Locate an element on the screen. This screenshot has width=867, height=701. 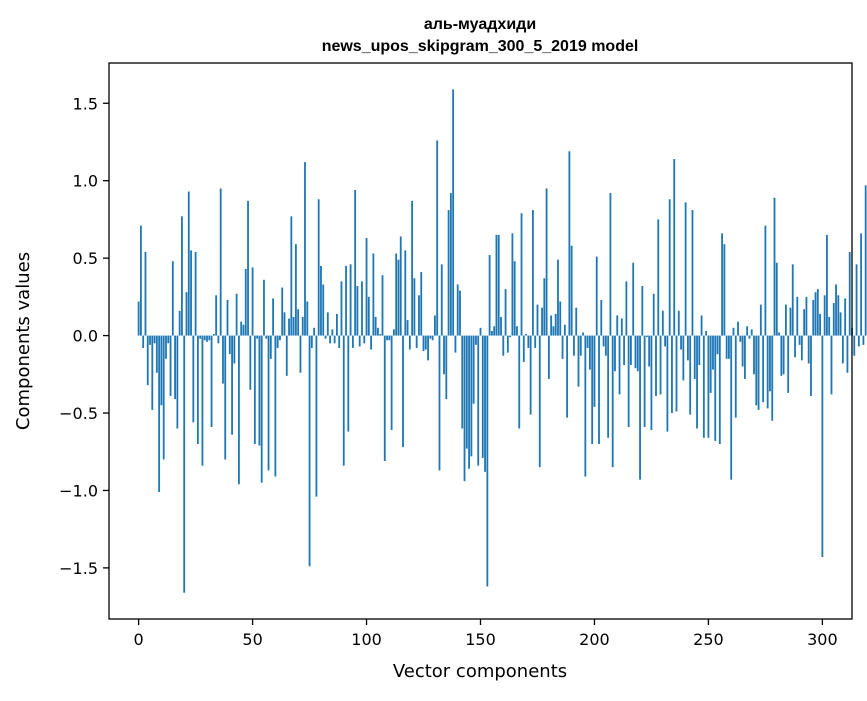
x-tick-label: 0 is located at coordinates (139, 639).